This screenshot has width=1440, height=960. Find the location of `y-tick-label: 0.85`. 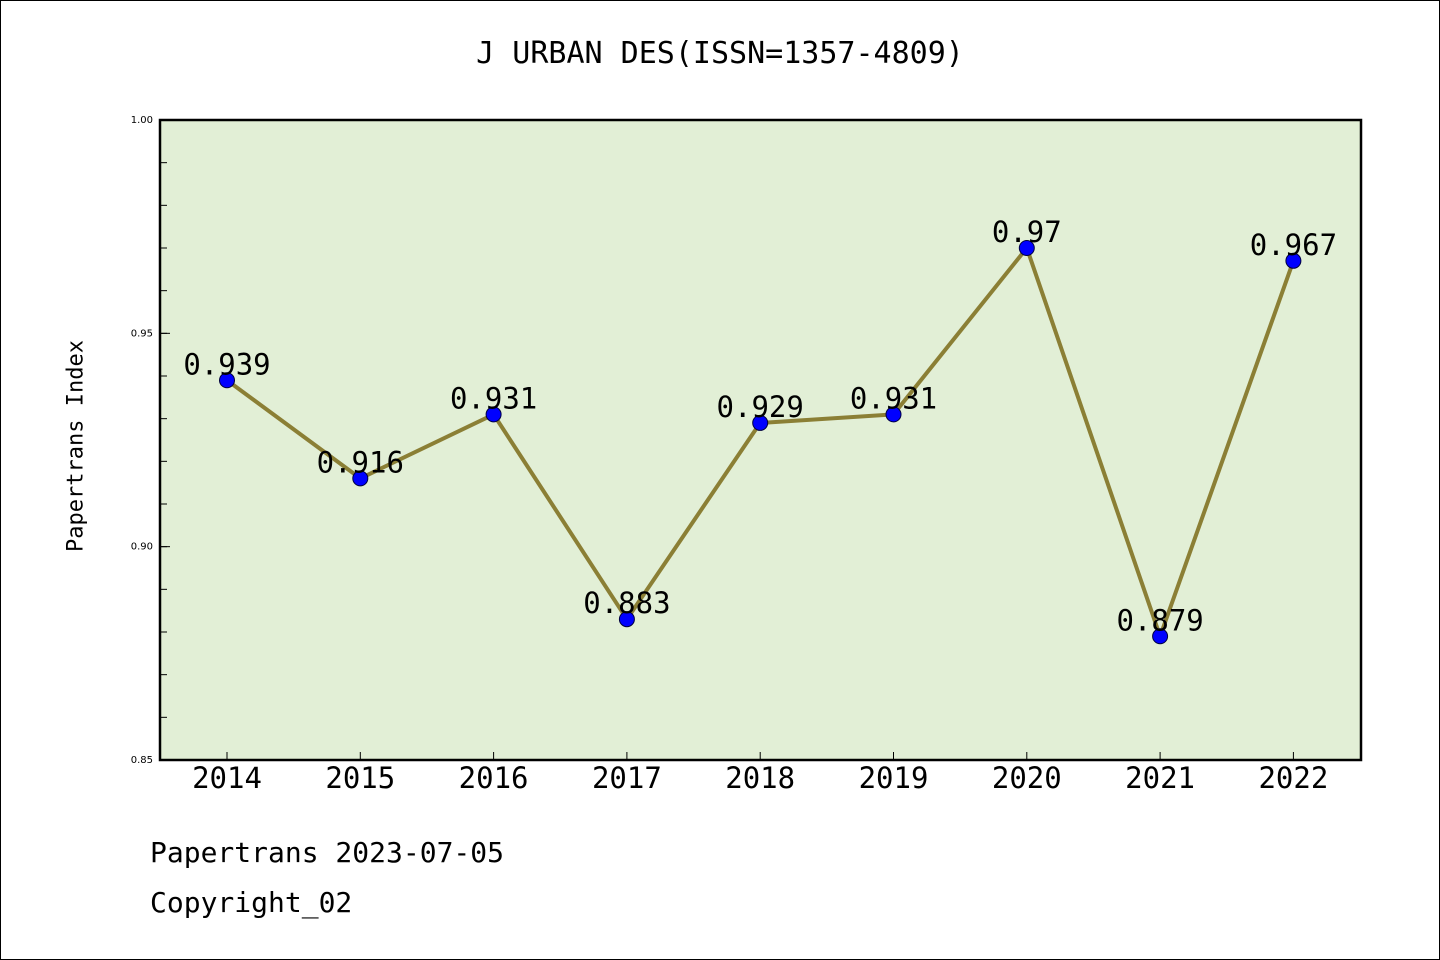

y-tick-label: 0.85 is located at coordinates (142, 760).